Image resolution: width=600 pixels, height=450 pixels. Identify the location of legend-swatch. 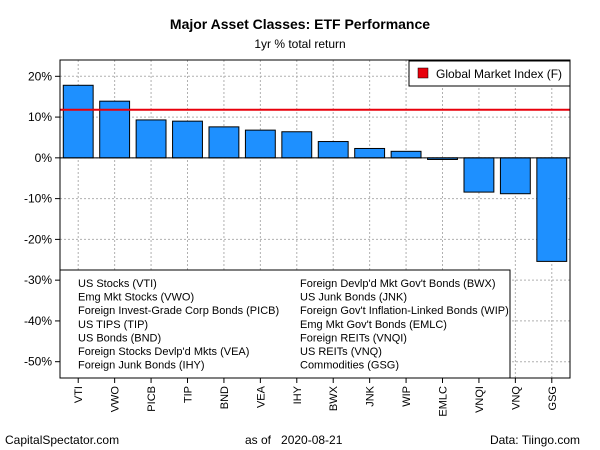
(423, 73).